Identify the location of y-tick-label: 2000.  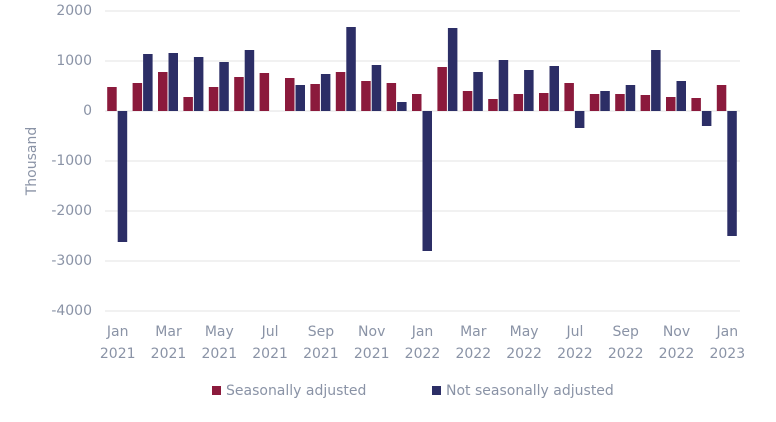
(74, 11).